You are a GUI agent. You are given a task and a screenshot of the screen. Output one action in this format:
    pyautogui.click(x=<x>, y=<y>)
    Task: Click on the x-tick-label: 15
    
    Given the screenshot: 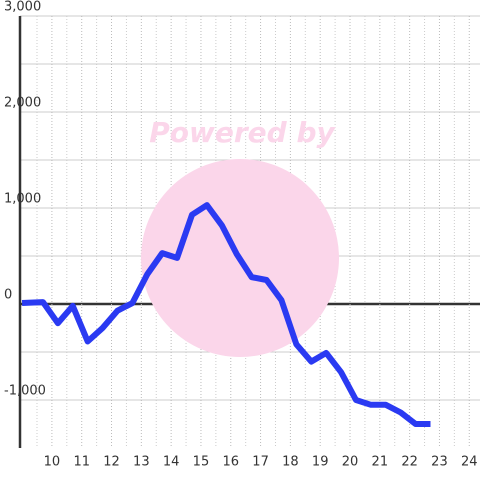 What is the action you would take?
    pyautogui.click(x=201, y=462)
    